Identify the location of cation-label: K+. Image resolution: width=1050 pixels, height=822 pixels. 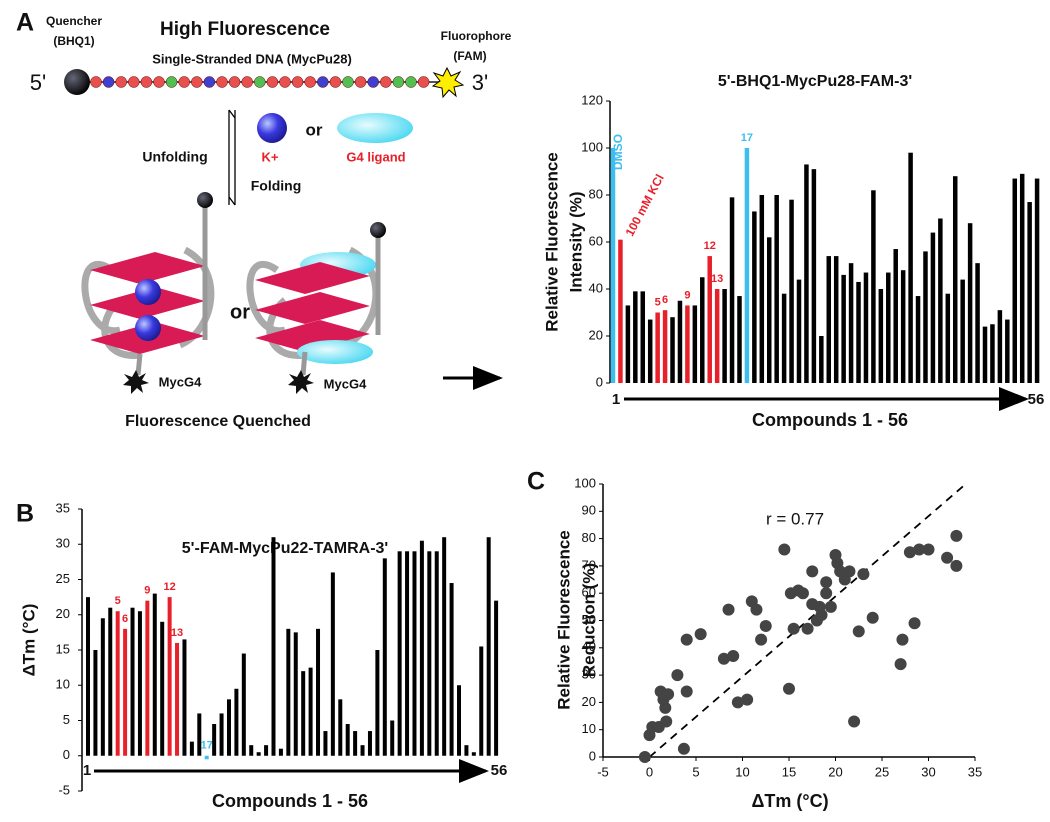
(270, 156).